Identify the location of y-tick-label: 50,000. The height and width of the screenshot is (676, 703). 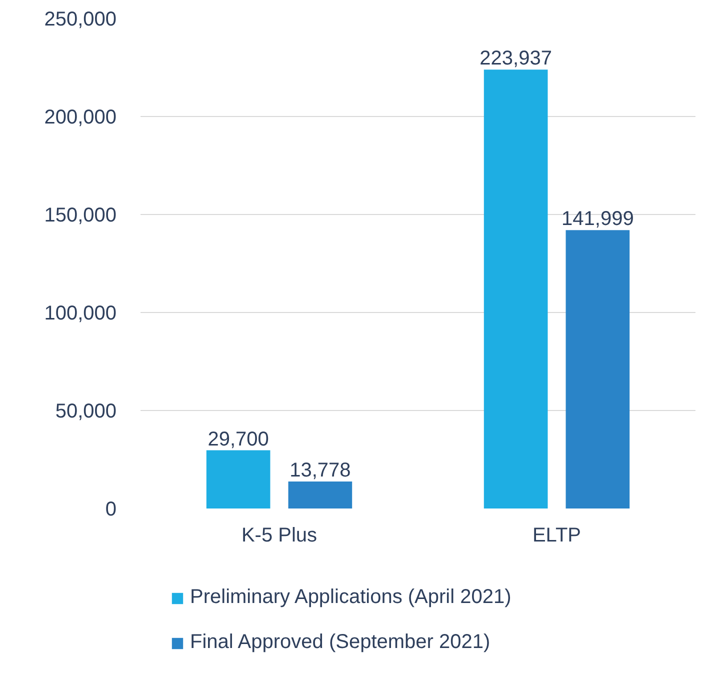
(85, 411).